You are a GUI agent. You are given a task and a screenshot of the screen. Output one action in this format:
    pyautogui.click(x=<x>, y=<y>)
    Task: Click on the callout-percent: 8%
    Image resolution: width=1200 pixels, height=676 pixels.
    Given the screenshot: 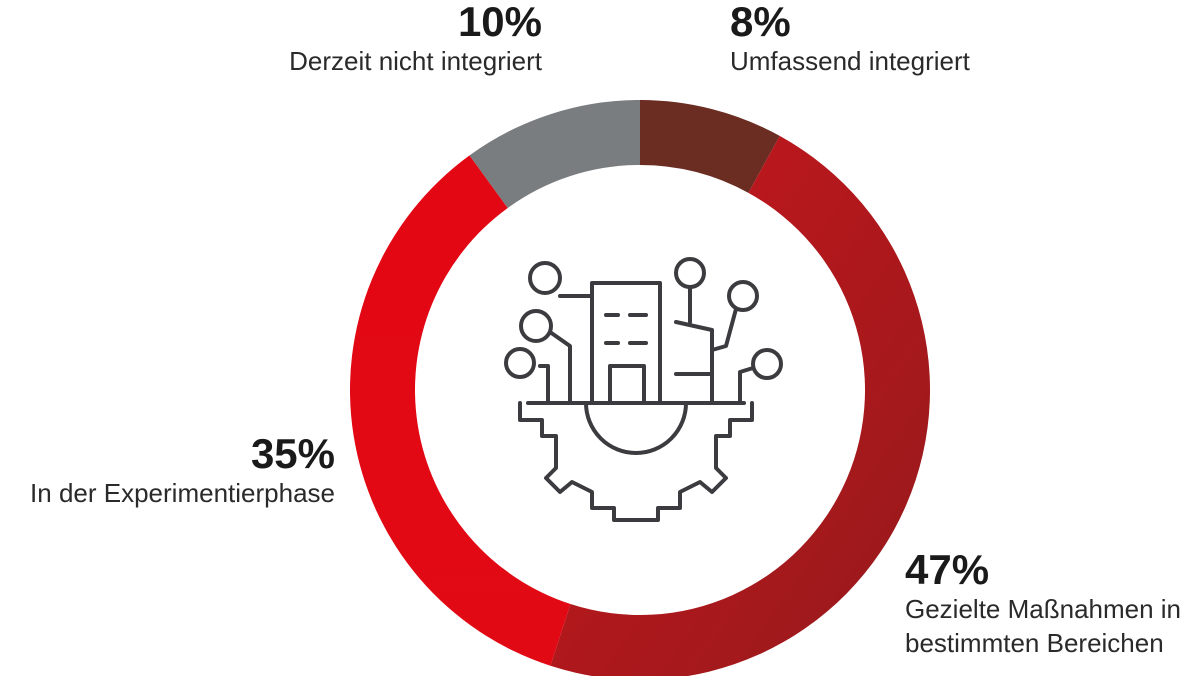 What is the action you would take?
    pyautogui.click(x=760, y=22)
    